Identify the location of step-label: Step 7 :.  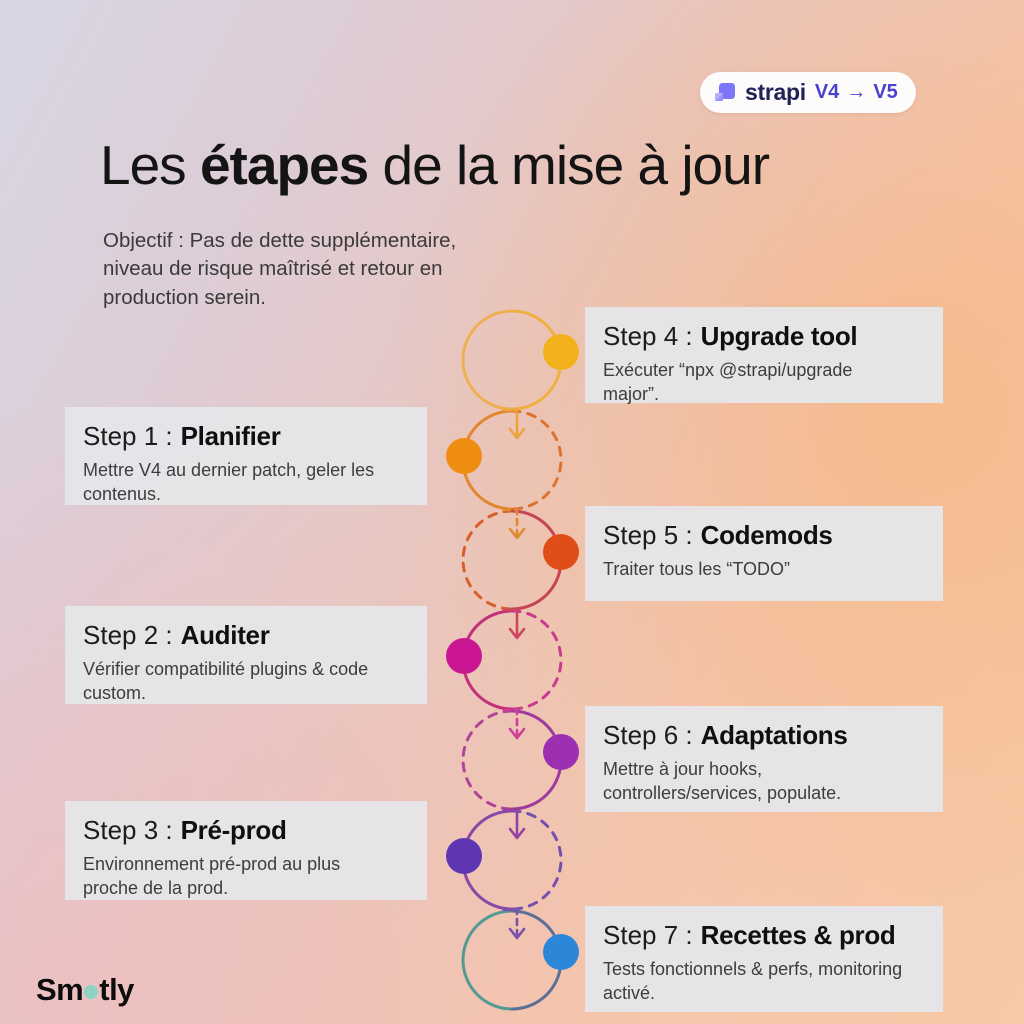
(648, 935).